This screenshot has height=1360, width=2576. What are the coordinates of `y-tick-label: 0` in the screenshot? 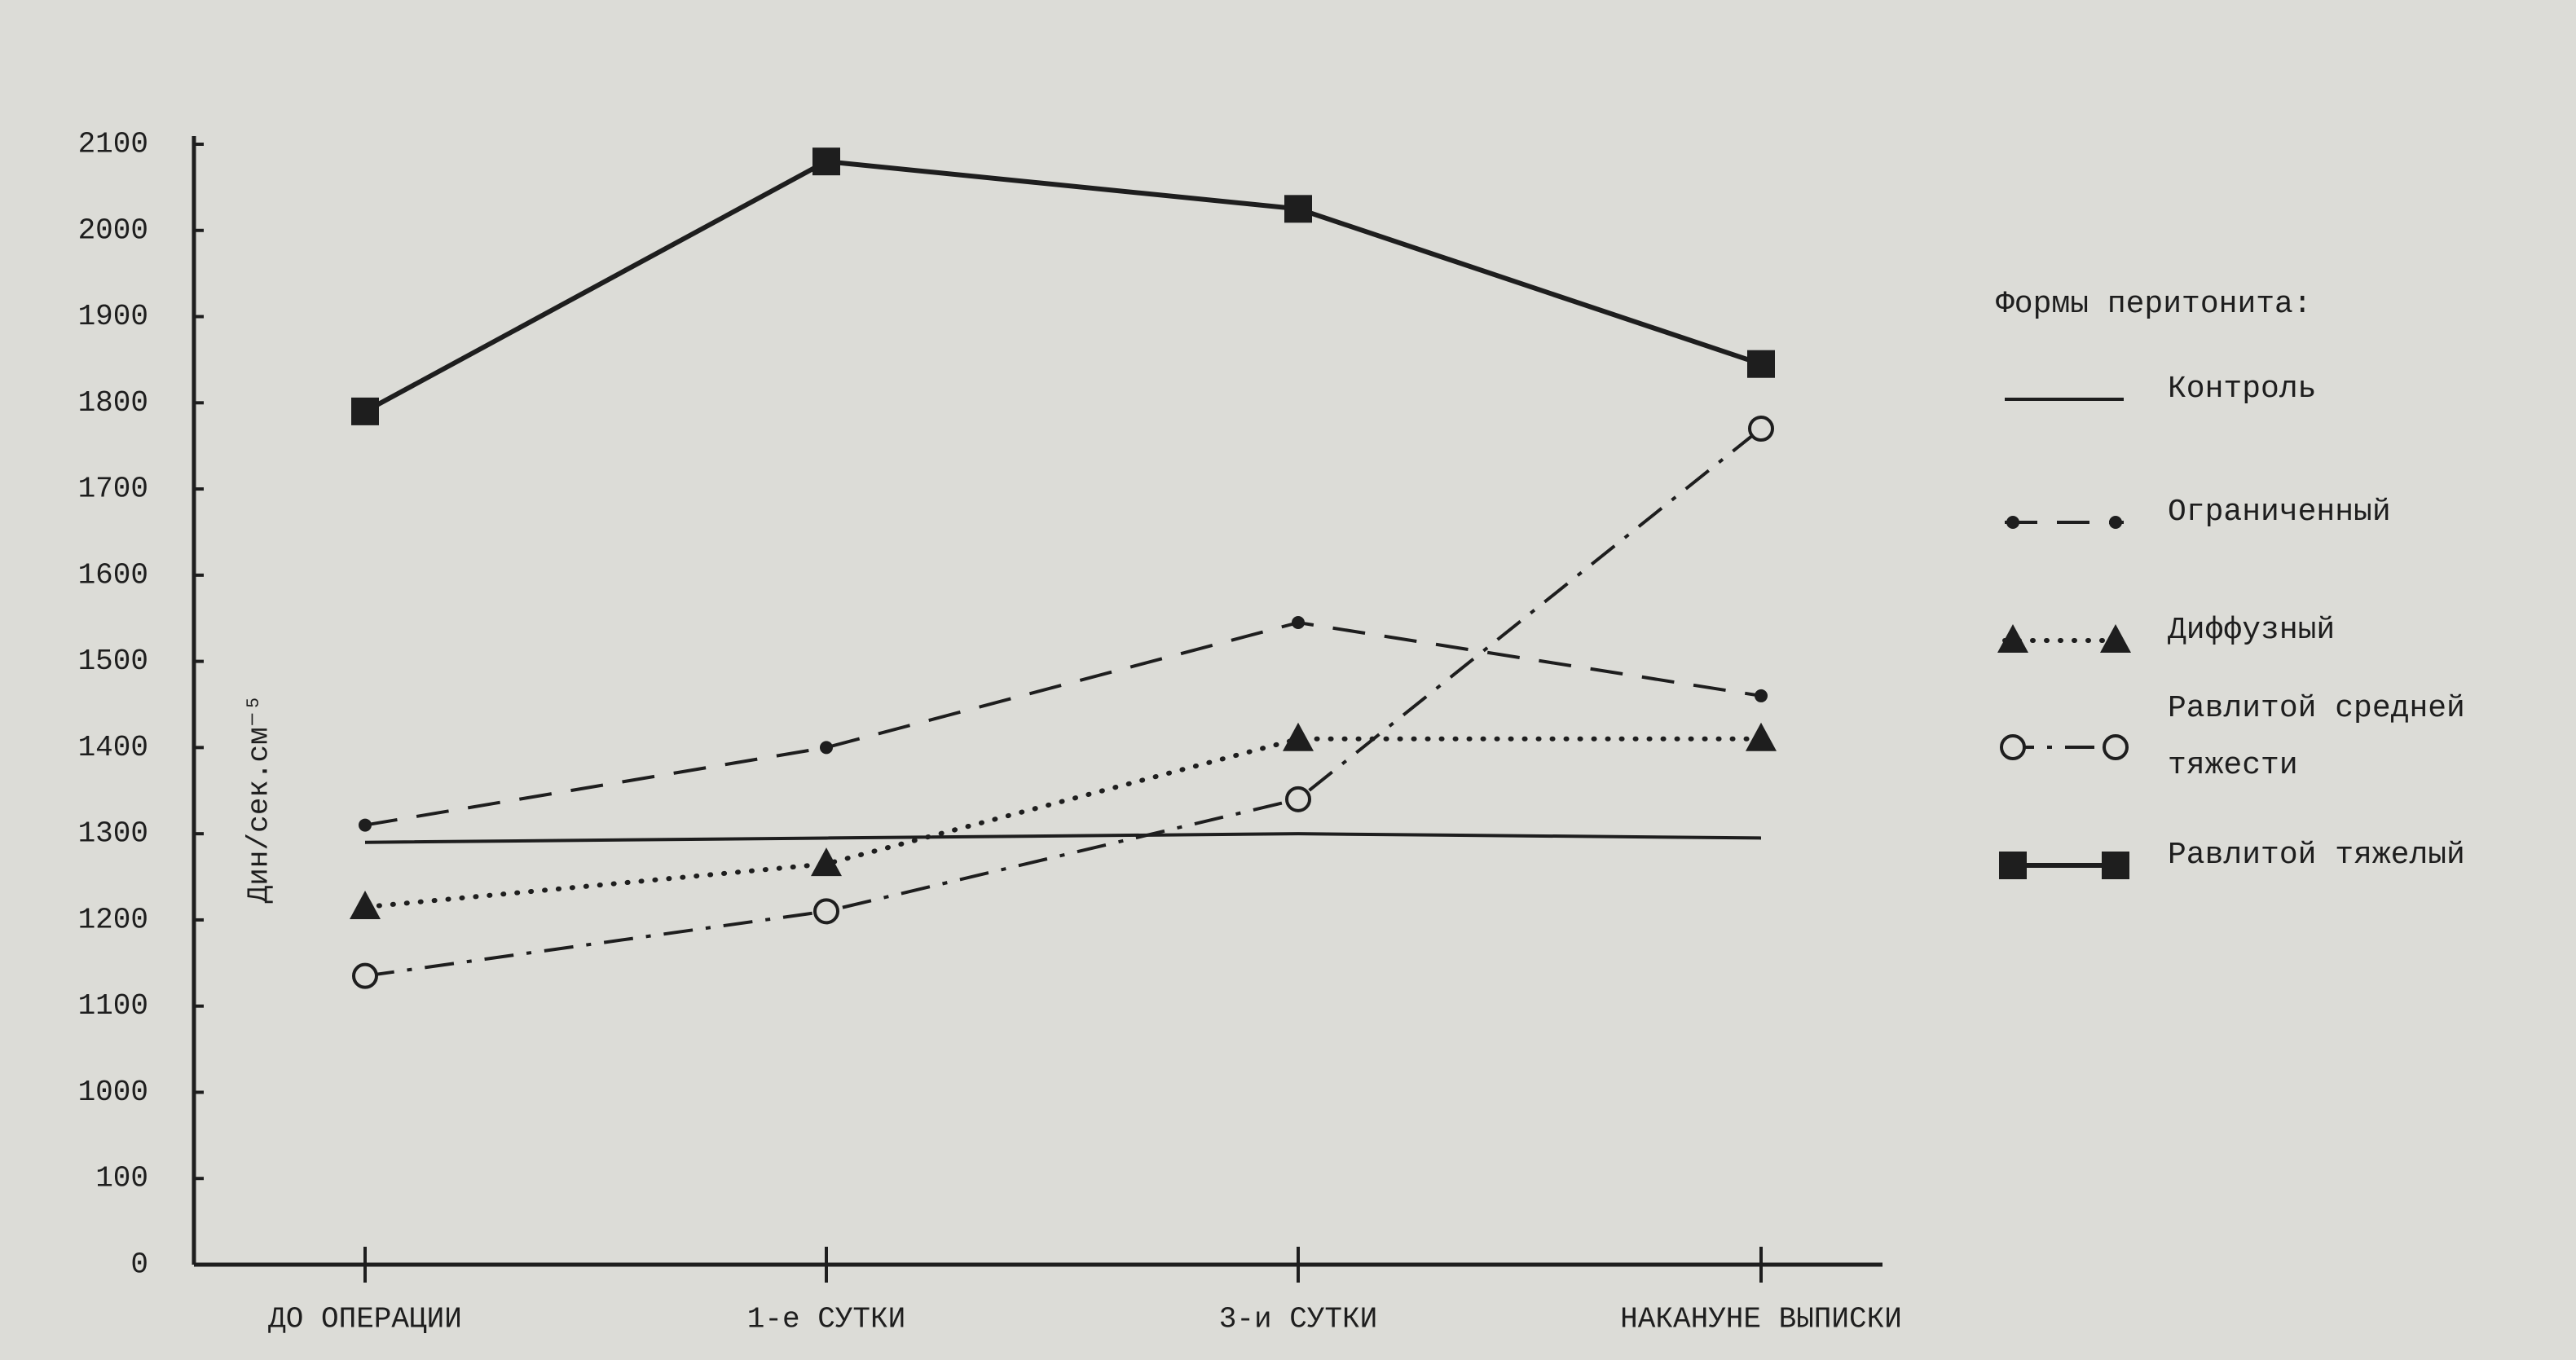 It's located at (139, 1265).